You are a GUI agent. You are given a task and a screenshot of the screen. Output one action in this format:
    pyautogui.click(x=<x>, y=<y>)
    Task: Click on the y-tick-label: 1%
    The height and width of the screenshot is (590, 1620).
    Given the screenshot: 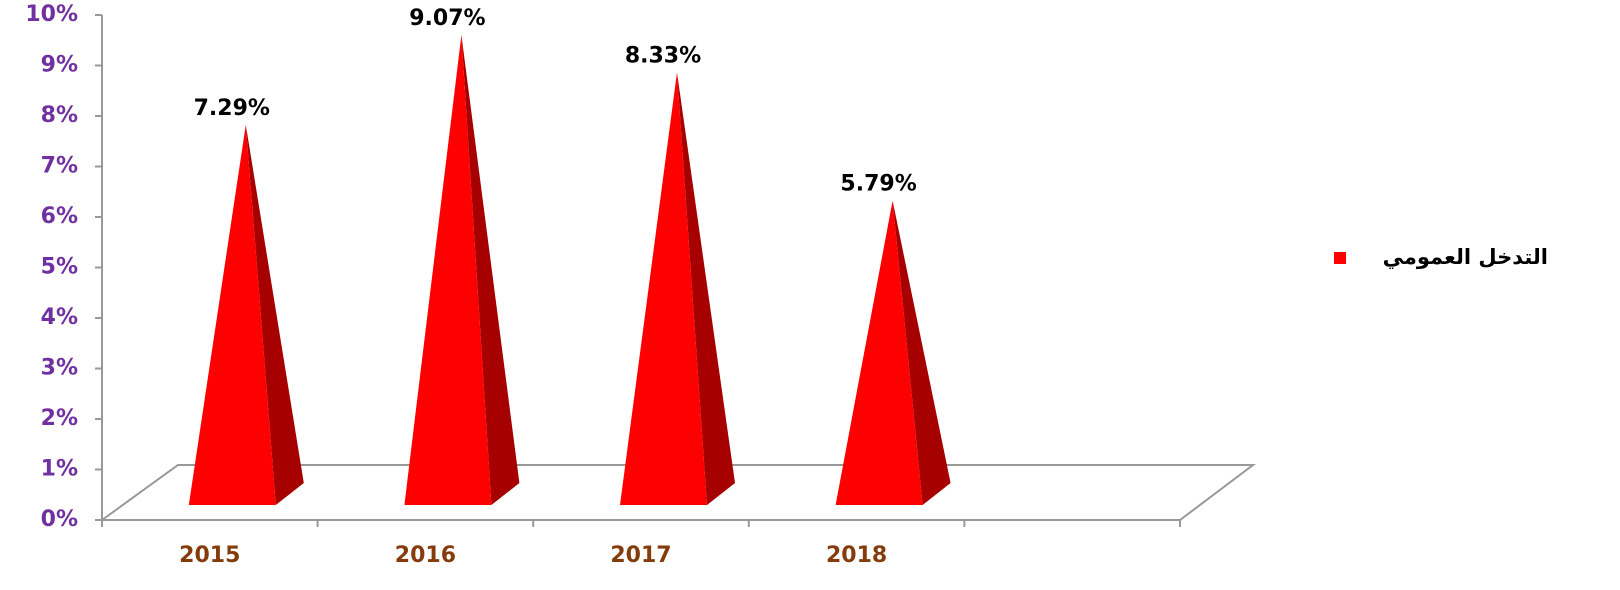 What is the action you would take?
    pyautogui.click(x=59, y=469)
    